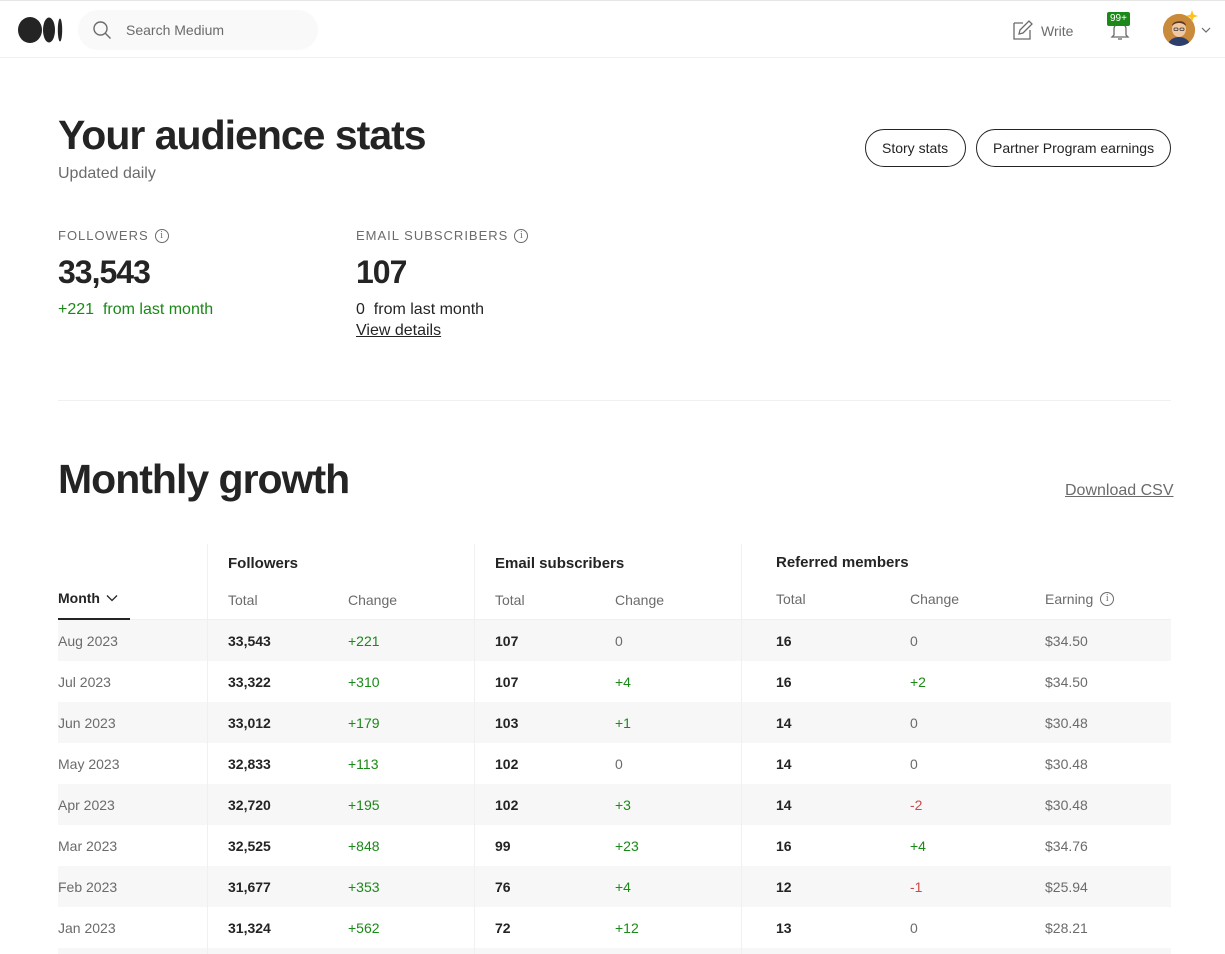  What do you see at coordinates (84, 682) in the screenshot?
I see `month-cell: Jul 2023` at bounding box center [84, 682].